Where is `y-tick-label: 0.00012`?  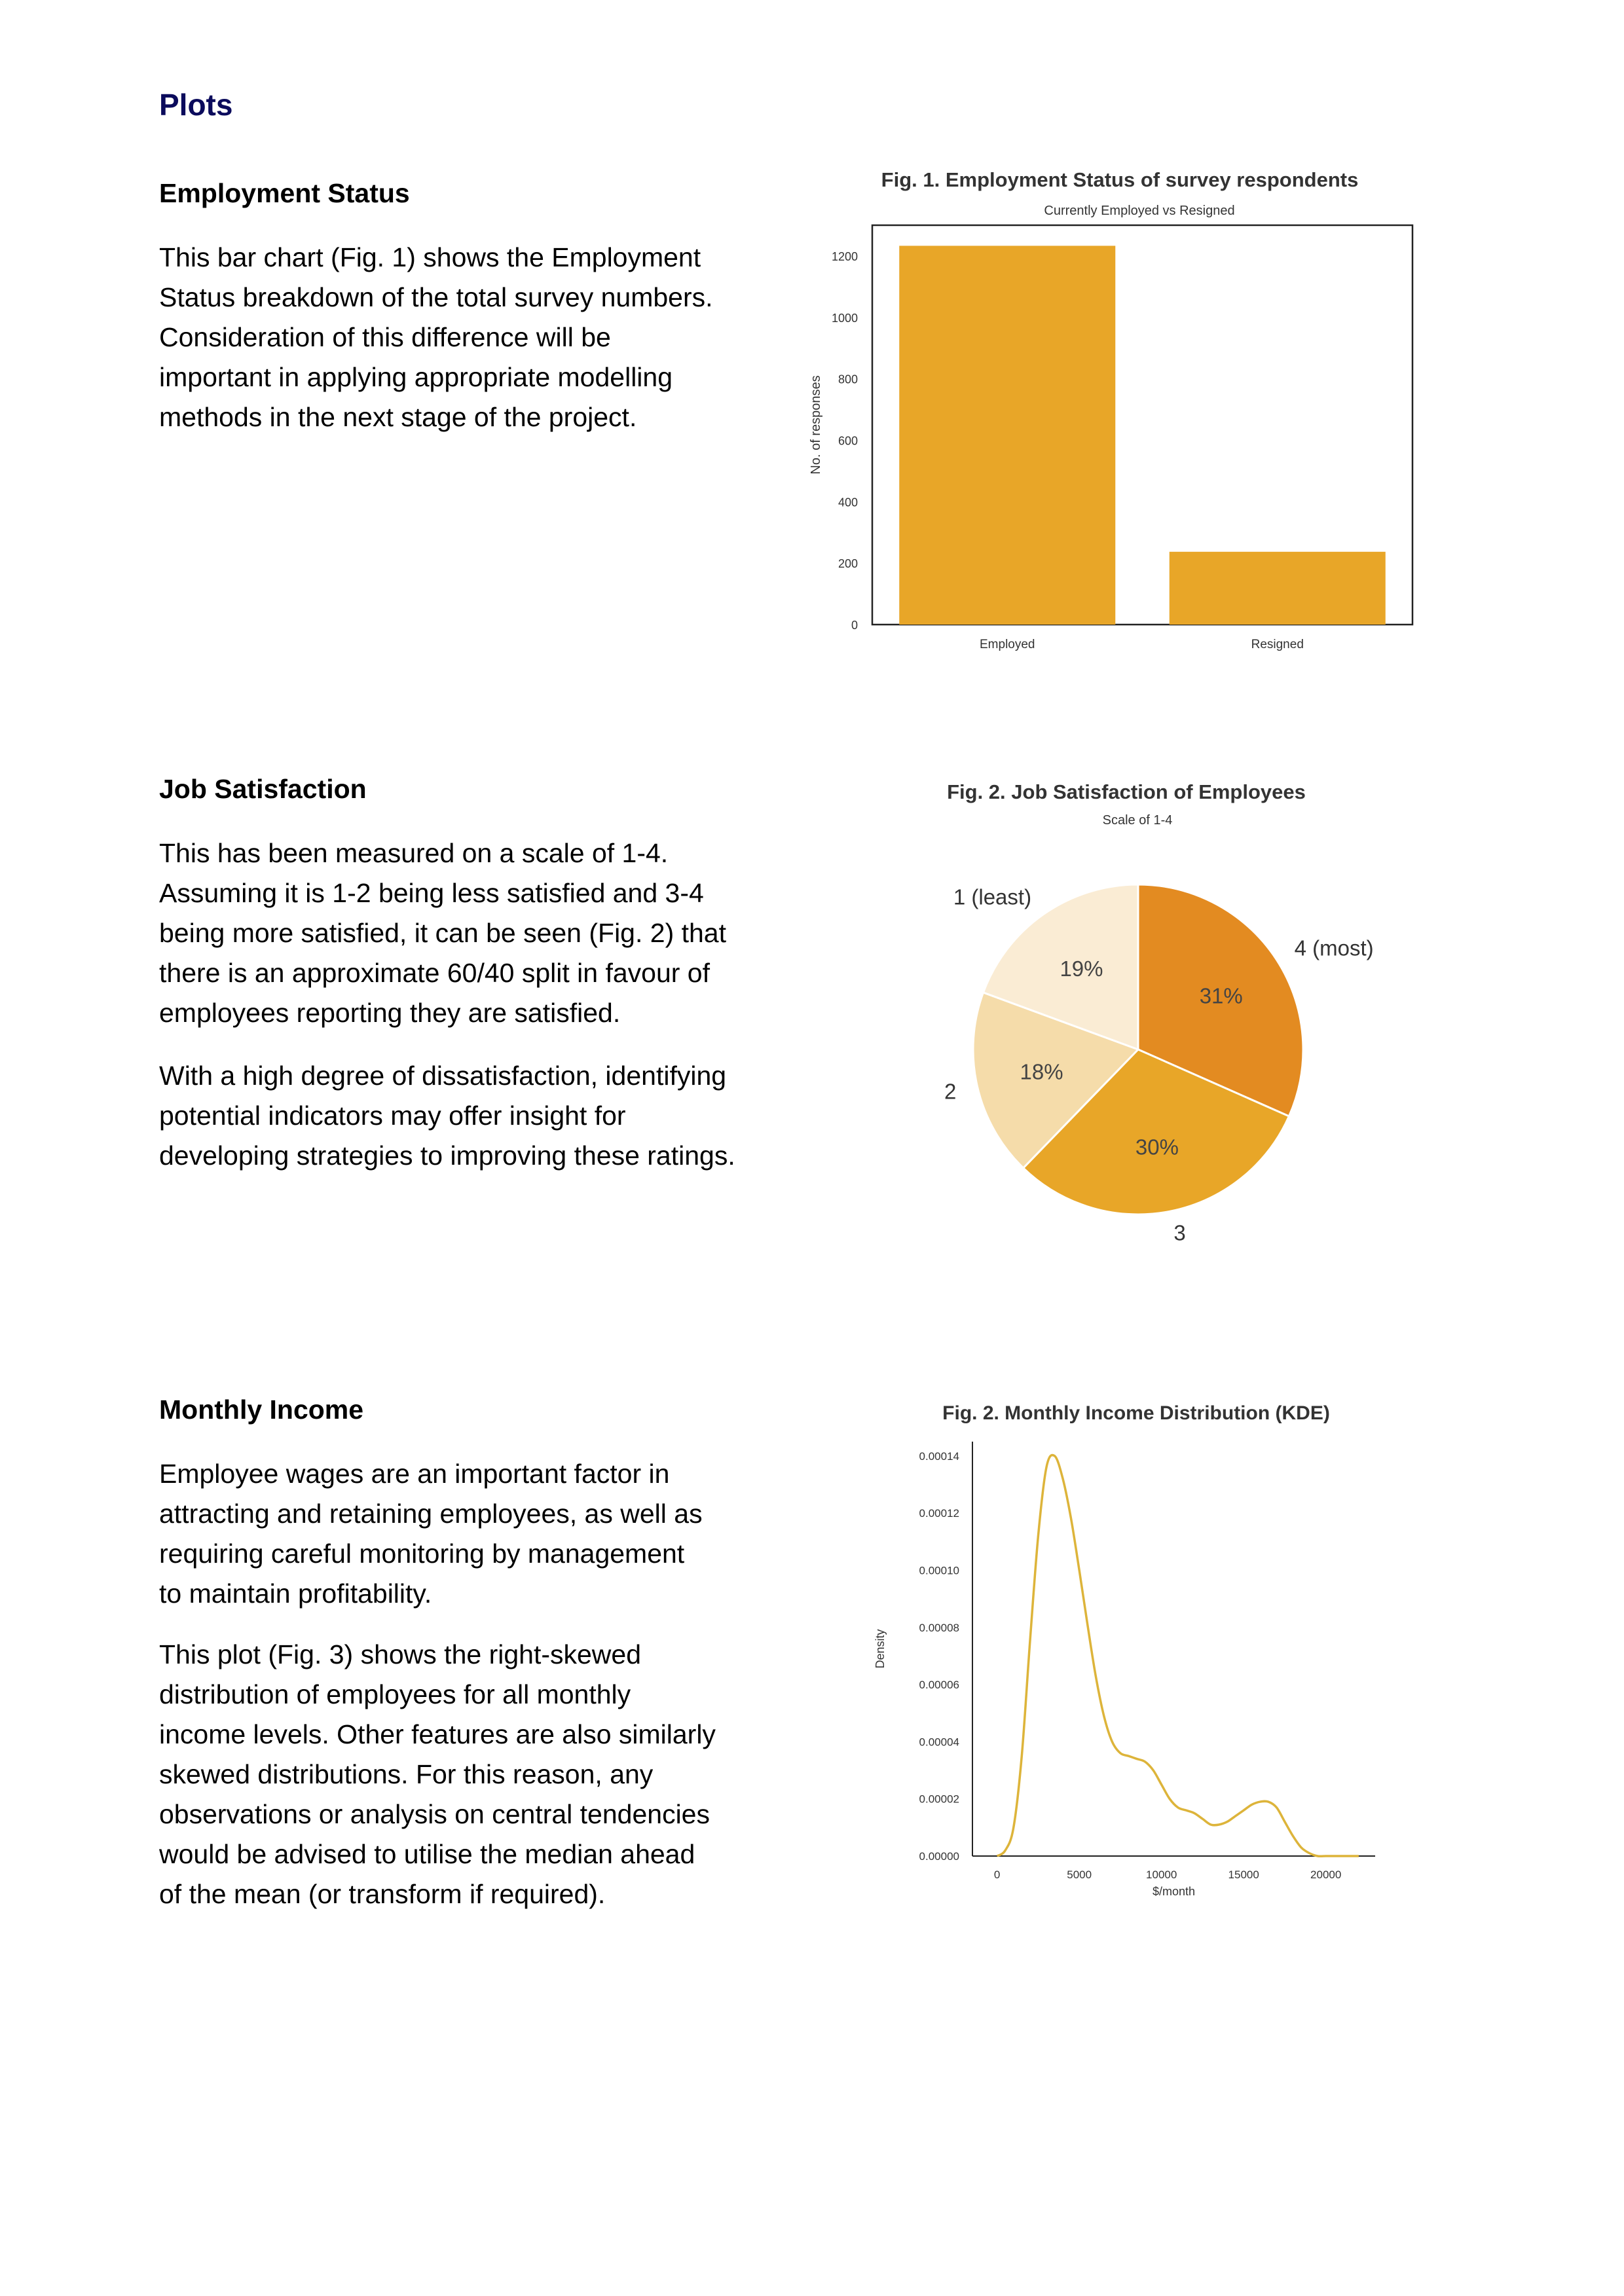 y-tick-label: 0.00012 is located at coordinates (939, 1513).